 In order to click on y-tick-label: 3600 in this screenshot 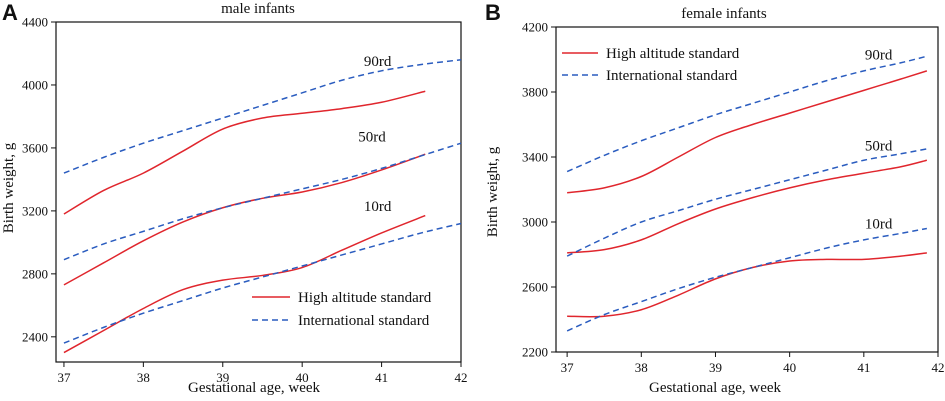, I will do `click(35, 147)`.